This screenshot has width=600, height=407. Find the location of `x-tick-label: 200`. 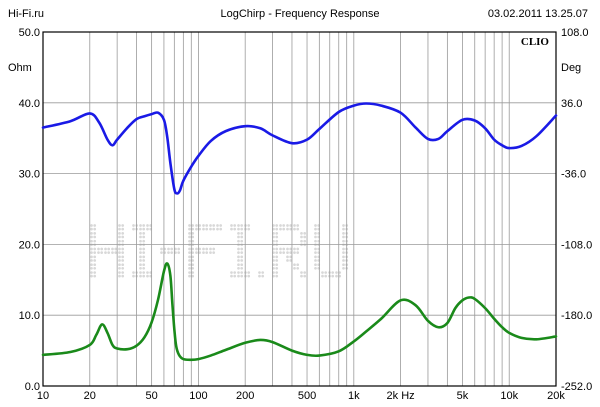

x-tick-label: 200 is located at coordinates (245, 396).